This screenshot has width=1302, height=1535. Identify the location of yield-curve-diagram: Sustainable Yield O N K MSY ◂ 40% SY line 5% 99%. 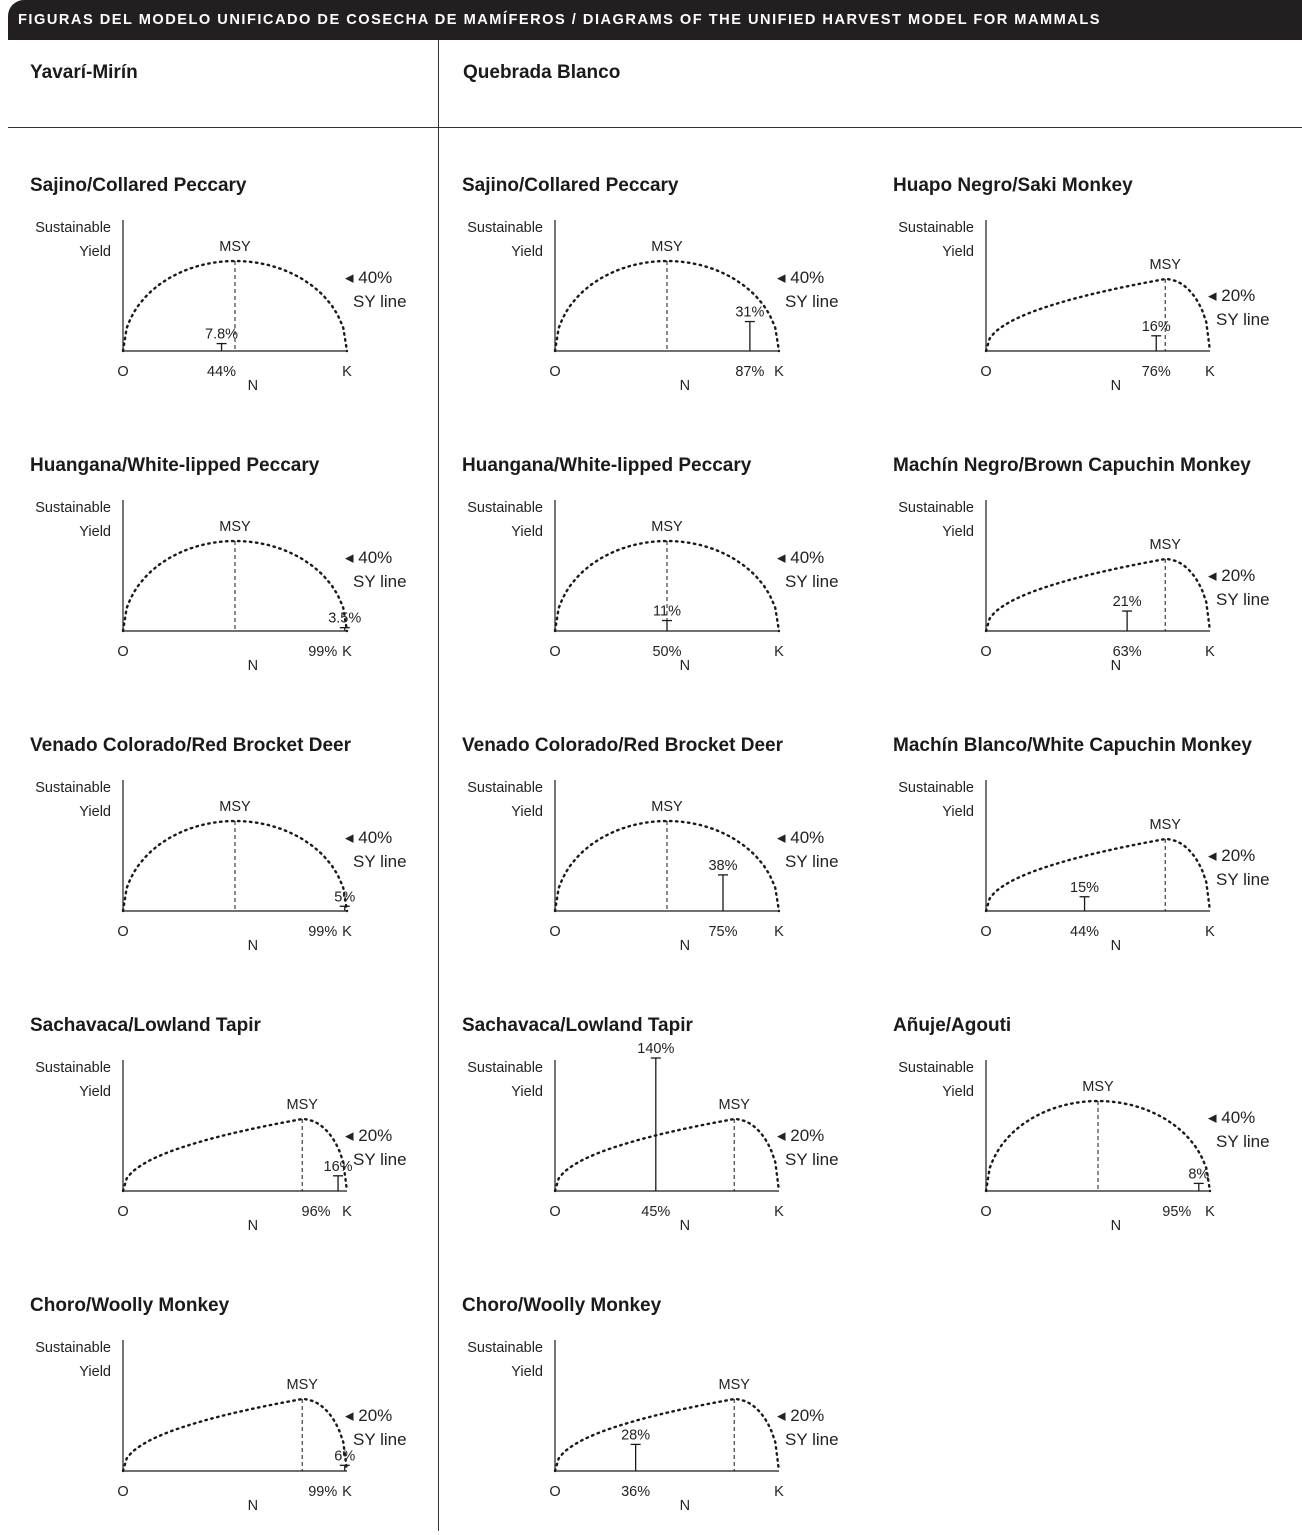
(221, 867).